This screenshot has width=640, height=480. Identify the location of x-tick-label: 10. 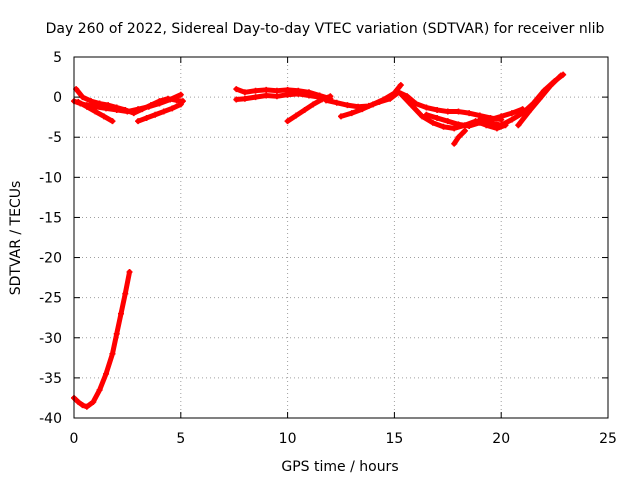
(288, 439).